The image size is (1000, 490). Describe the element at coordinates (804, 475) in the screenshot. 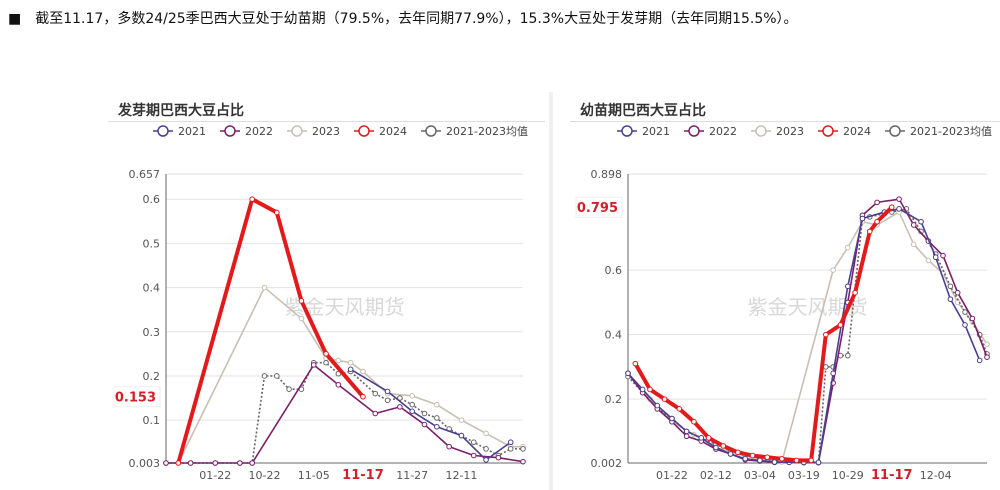

I see `x-tick-label: 03-19` at that location.